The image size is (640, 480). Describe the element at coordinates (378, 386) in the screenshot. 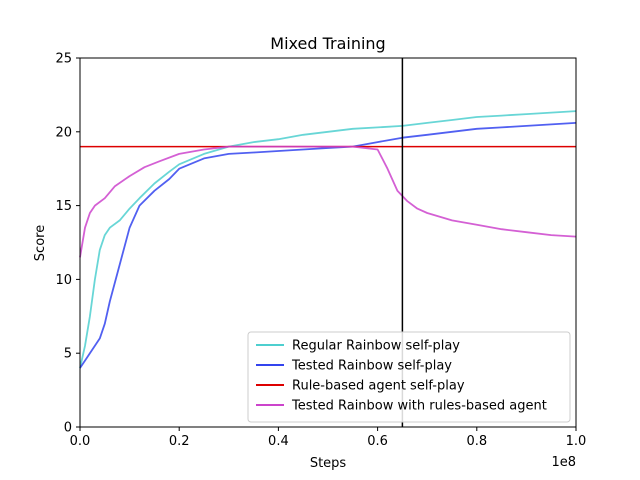

I see `legend-entry-2: Rule-based agent self-play` at that location.